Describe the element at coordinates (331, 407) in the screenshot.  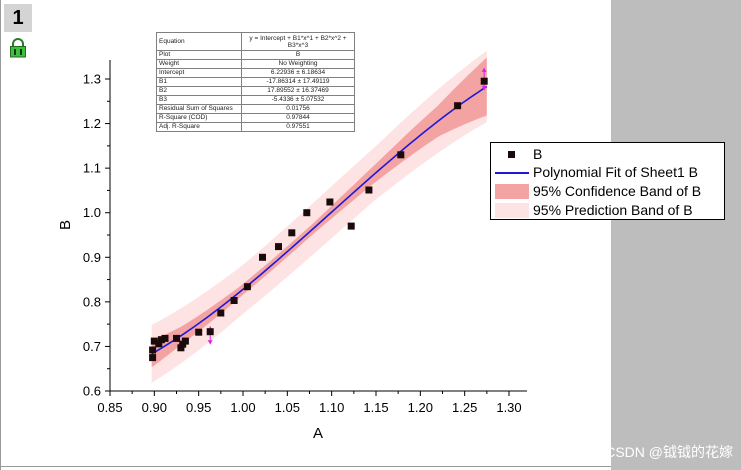
I see `x-tick-label: 1.10` at that location.